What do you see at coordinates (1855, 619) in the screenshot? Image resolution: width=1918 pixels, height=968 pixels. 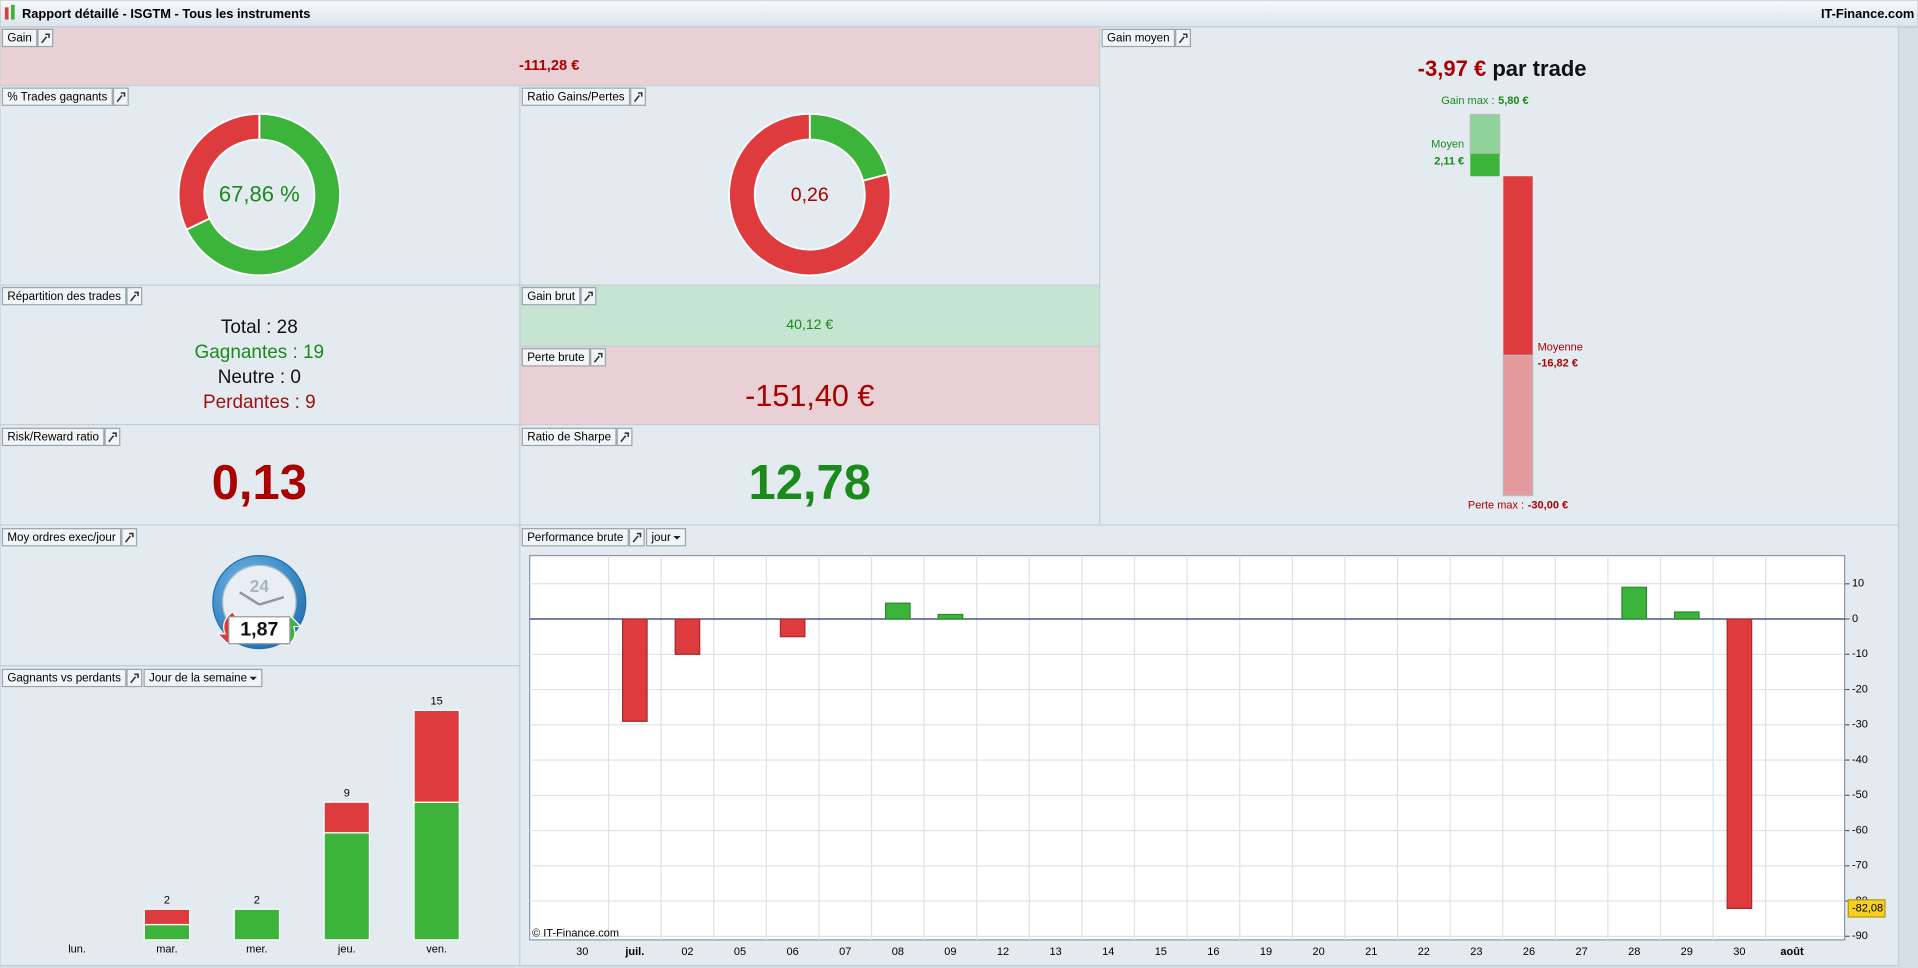 I see `y-tick-label: 0` at bounding box center [1855, 619].